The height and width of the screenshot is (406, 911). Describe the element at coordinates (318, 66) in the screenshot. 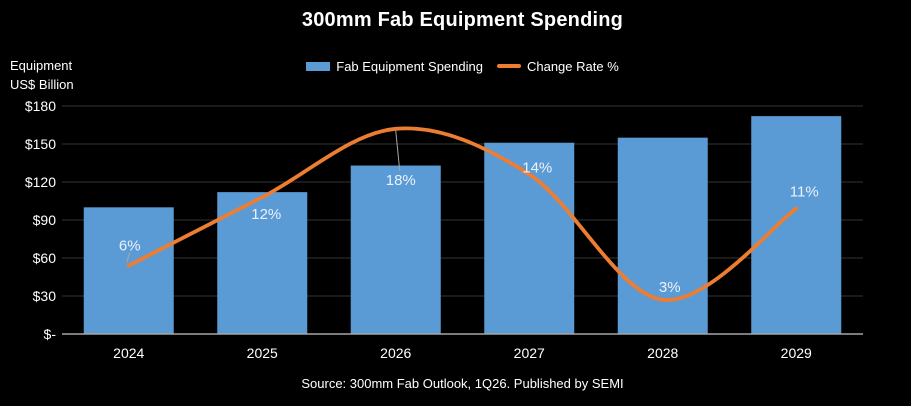

I see `legend-bar-swatch-icon` at that location.